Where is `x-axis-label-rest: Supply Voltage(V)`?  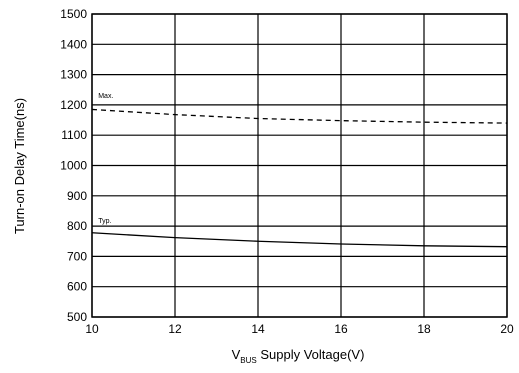 x-axis-label-rest: Supply Voltage(V) is located at coordinates (311, 354).